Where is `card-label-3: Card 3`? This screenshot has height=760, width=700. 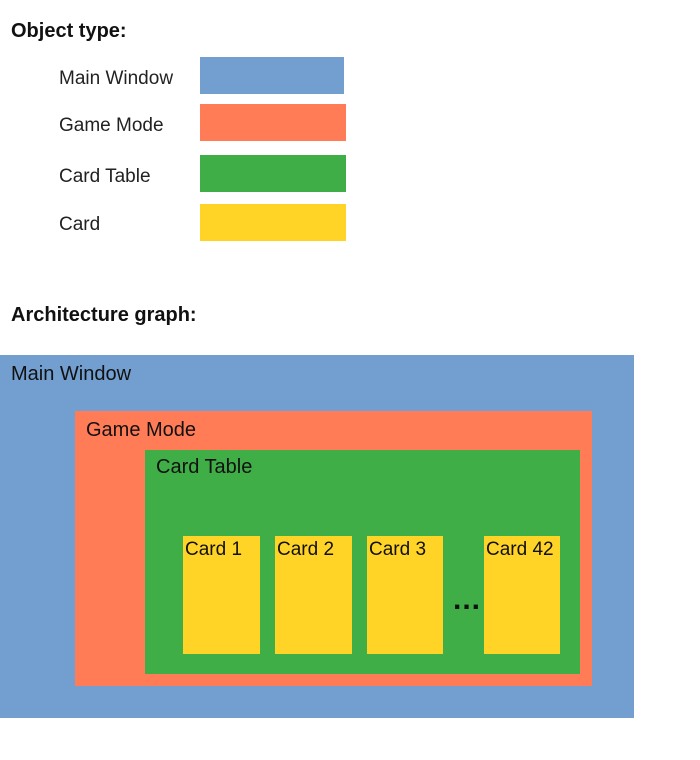
card-label-3: Card 3 is located at coordinates (398, 549).